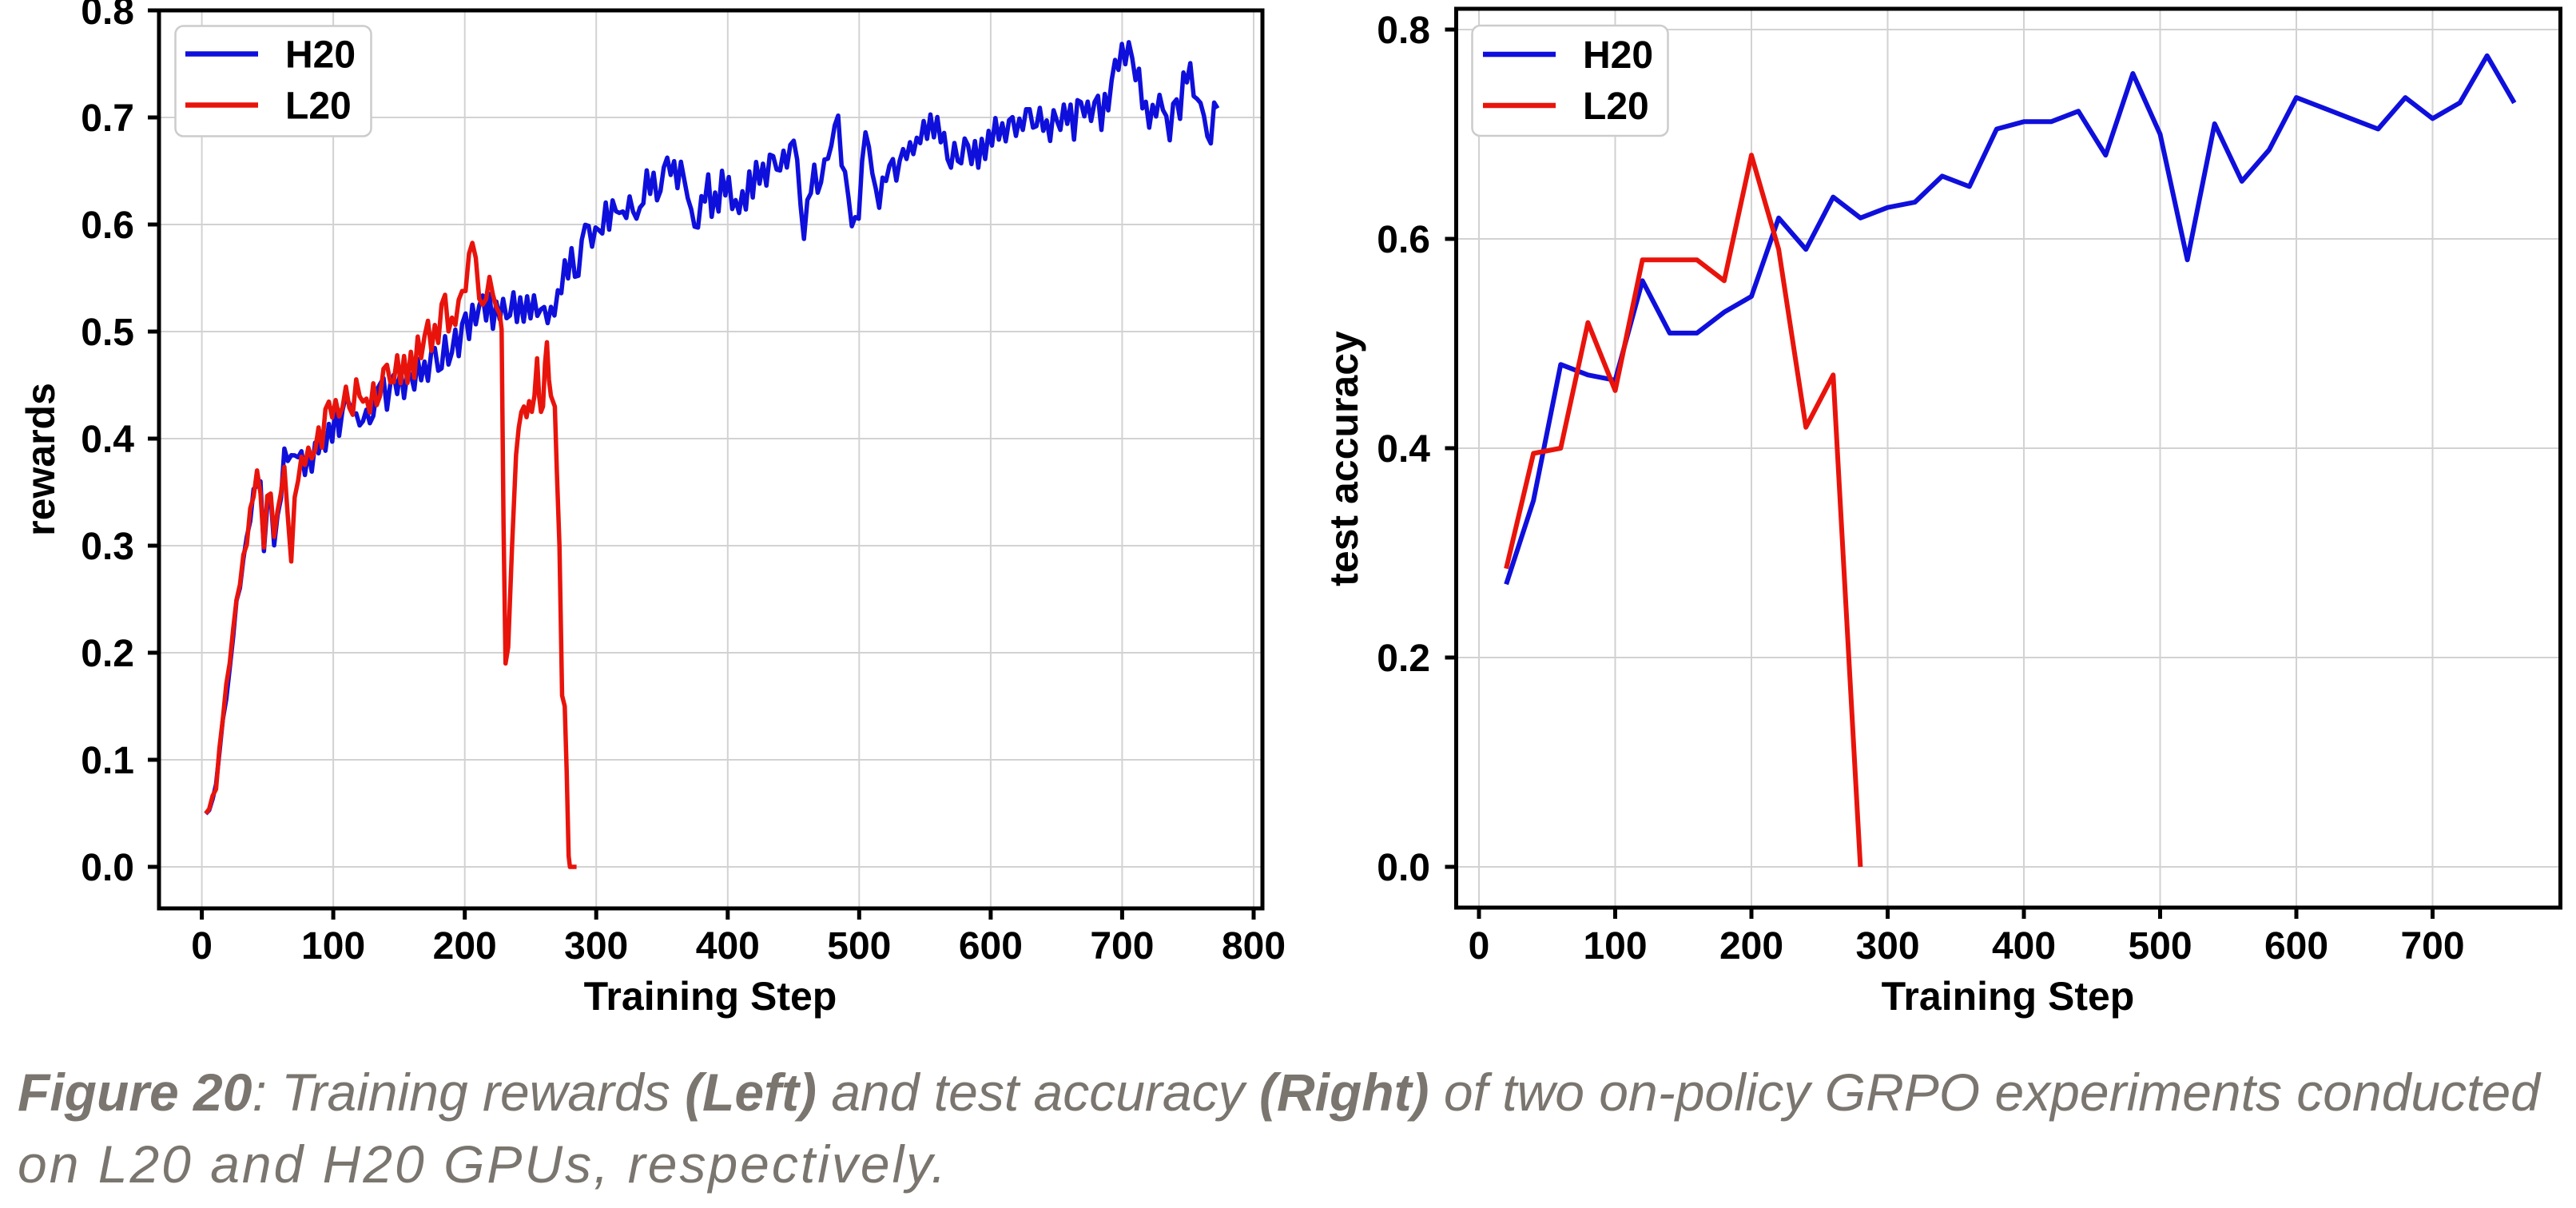 The width and height of the screenshot is (2576, 1208). I want to click on svg-text: 0.7, so click(107, 118).